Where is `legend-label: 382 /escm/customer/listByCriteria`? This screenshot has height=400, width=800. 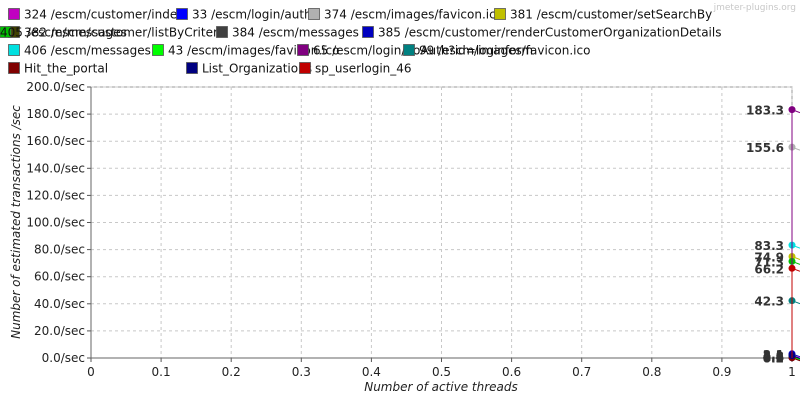
legend-label: 382 /escm/customer/listByCriteria is located at coordinates (126, 33).